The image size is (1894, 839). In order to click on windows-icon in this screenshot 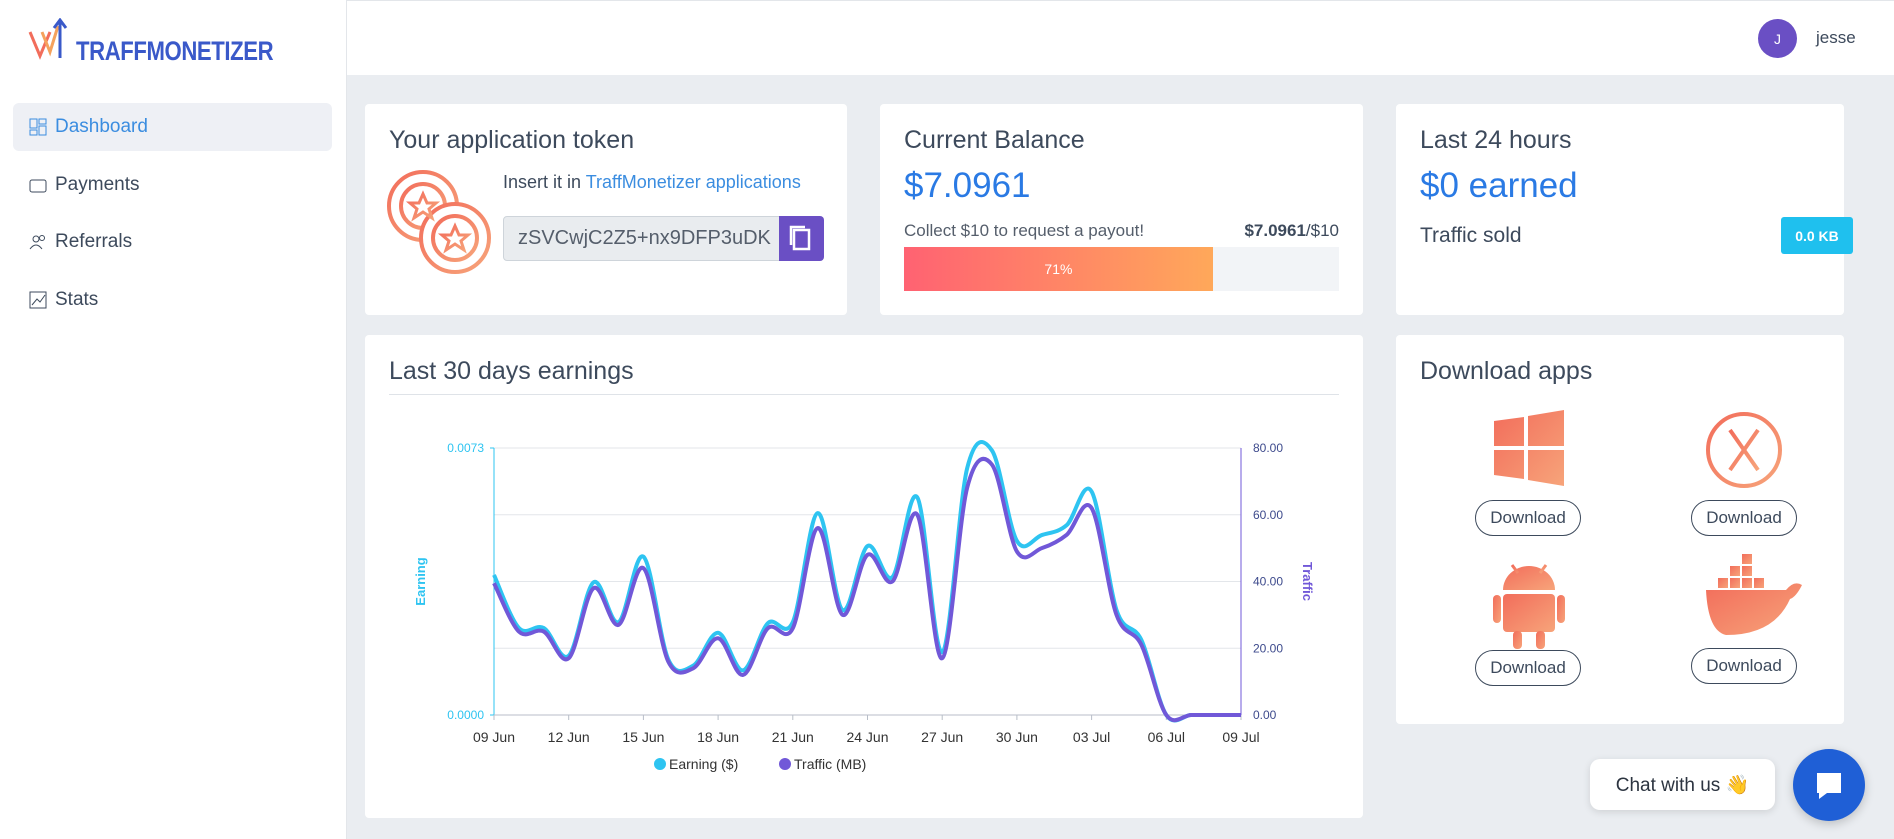, I will do `click(1529, 448)`.